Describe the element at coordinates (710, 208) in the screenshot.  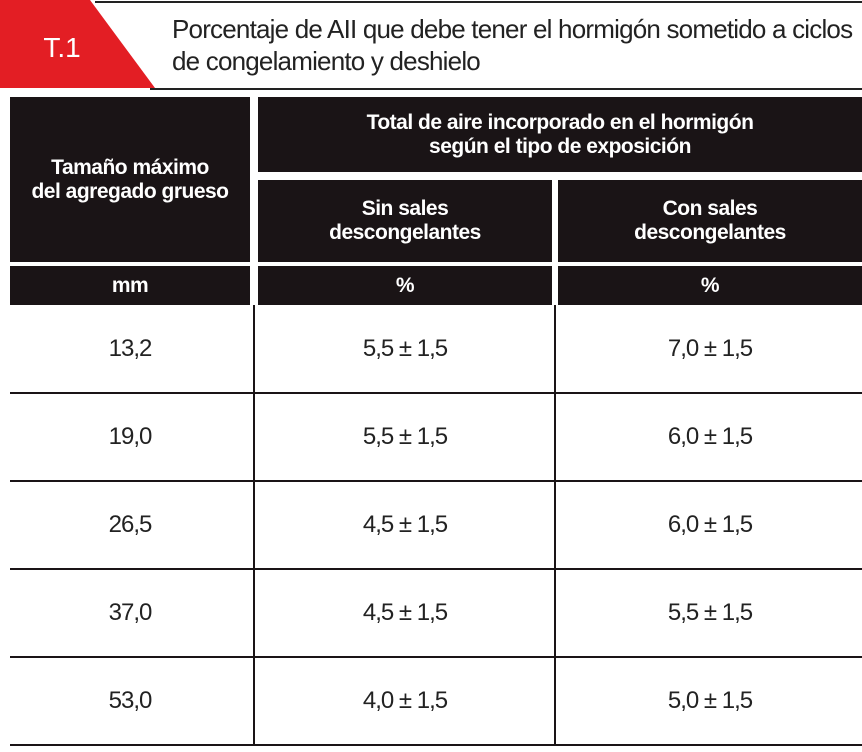
I see `header-line: Con sales` at that location.